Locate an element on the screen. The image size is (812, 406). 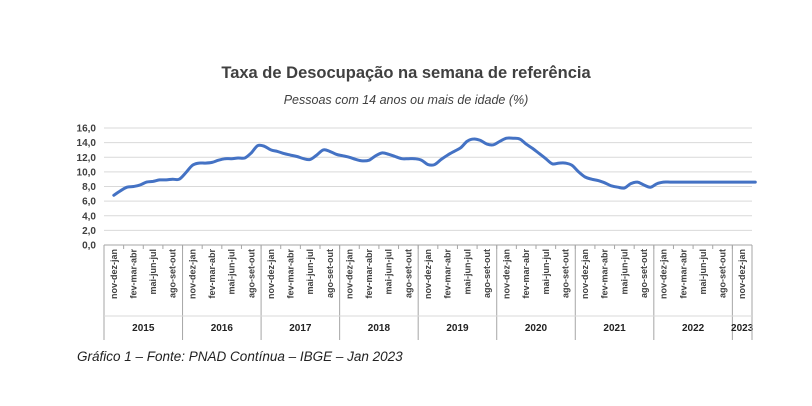
y-tick-label: 10,0 is located at coordinates (87, 172).